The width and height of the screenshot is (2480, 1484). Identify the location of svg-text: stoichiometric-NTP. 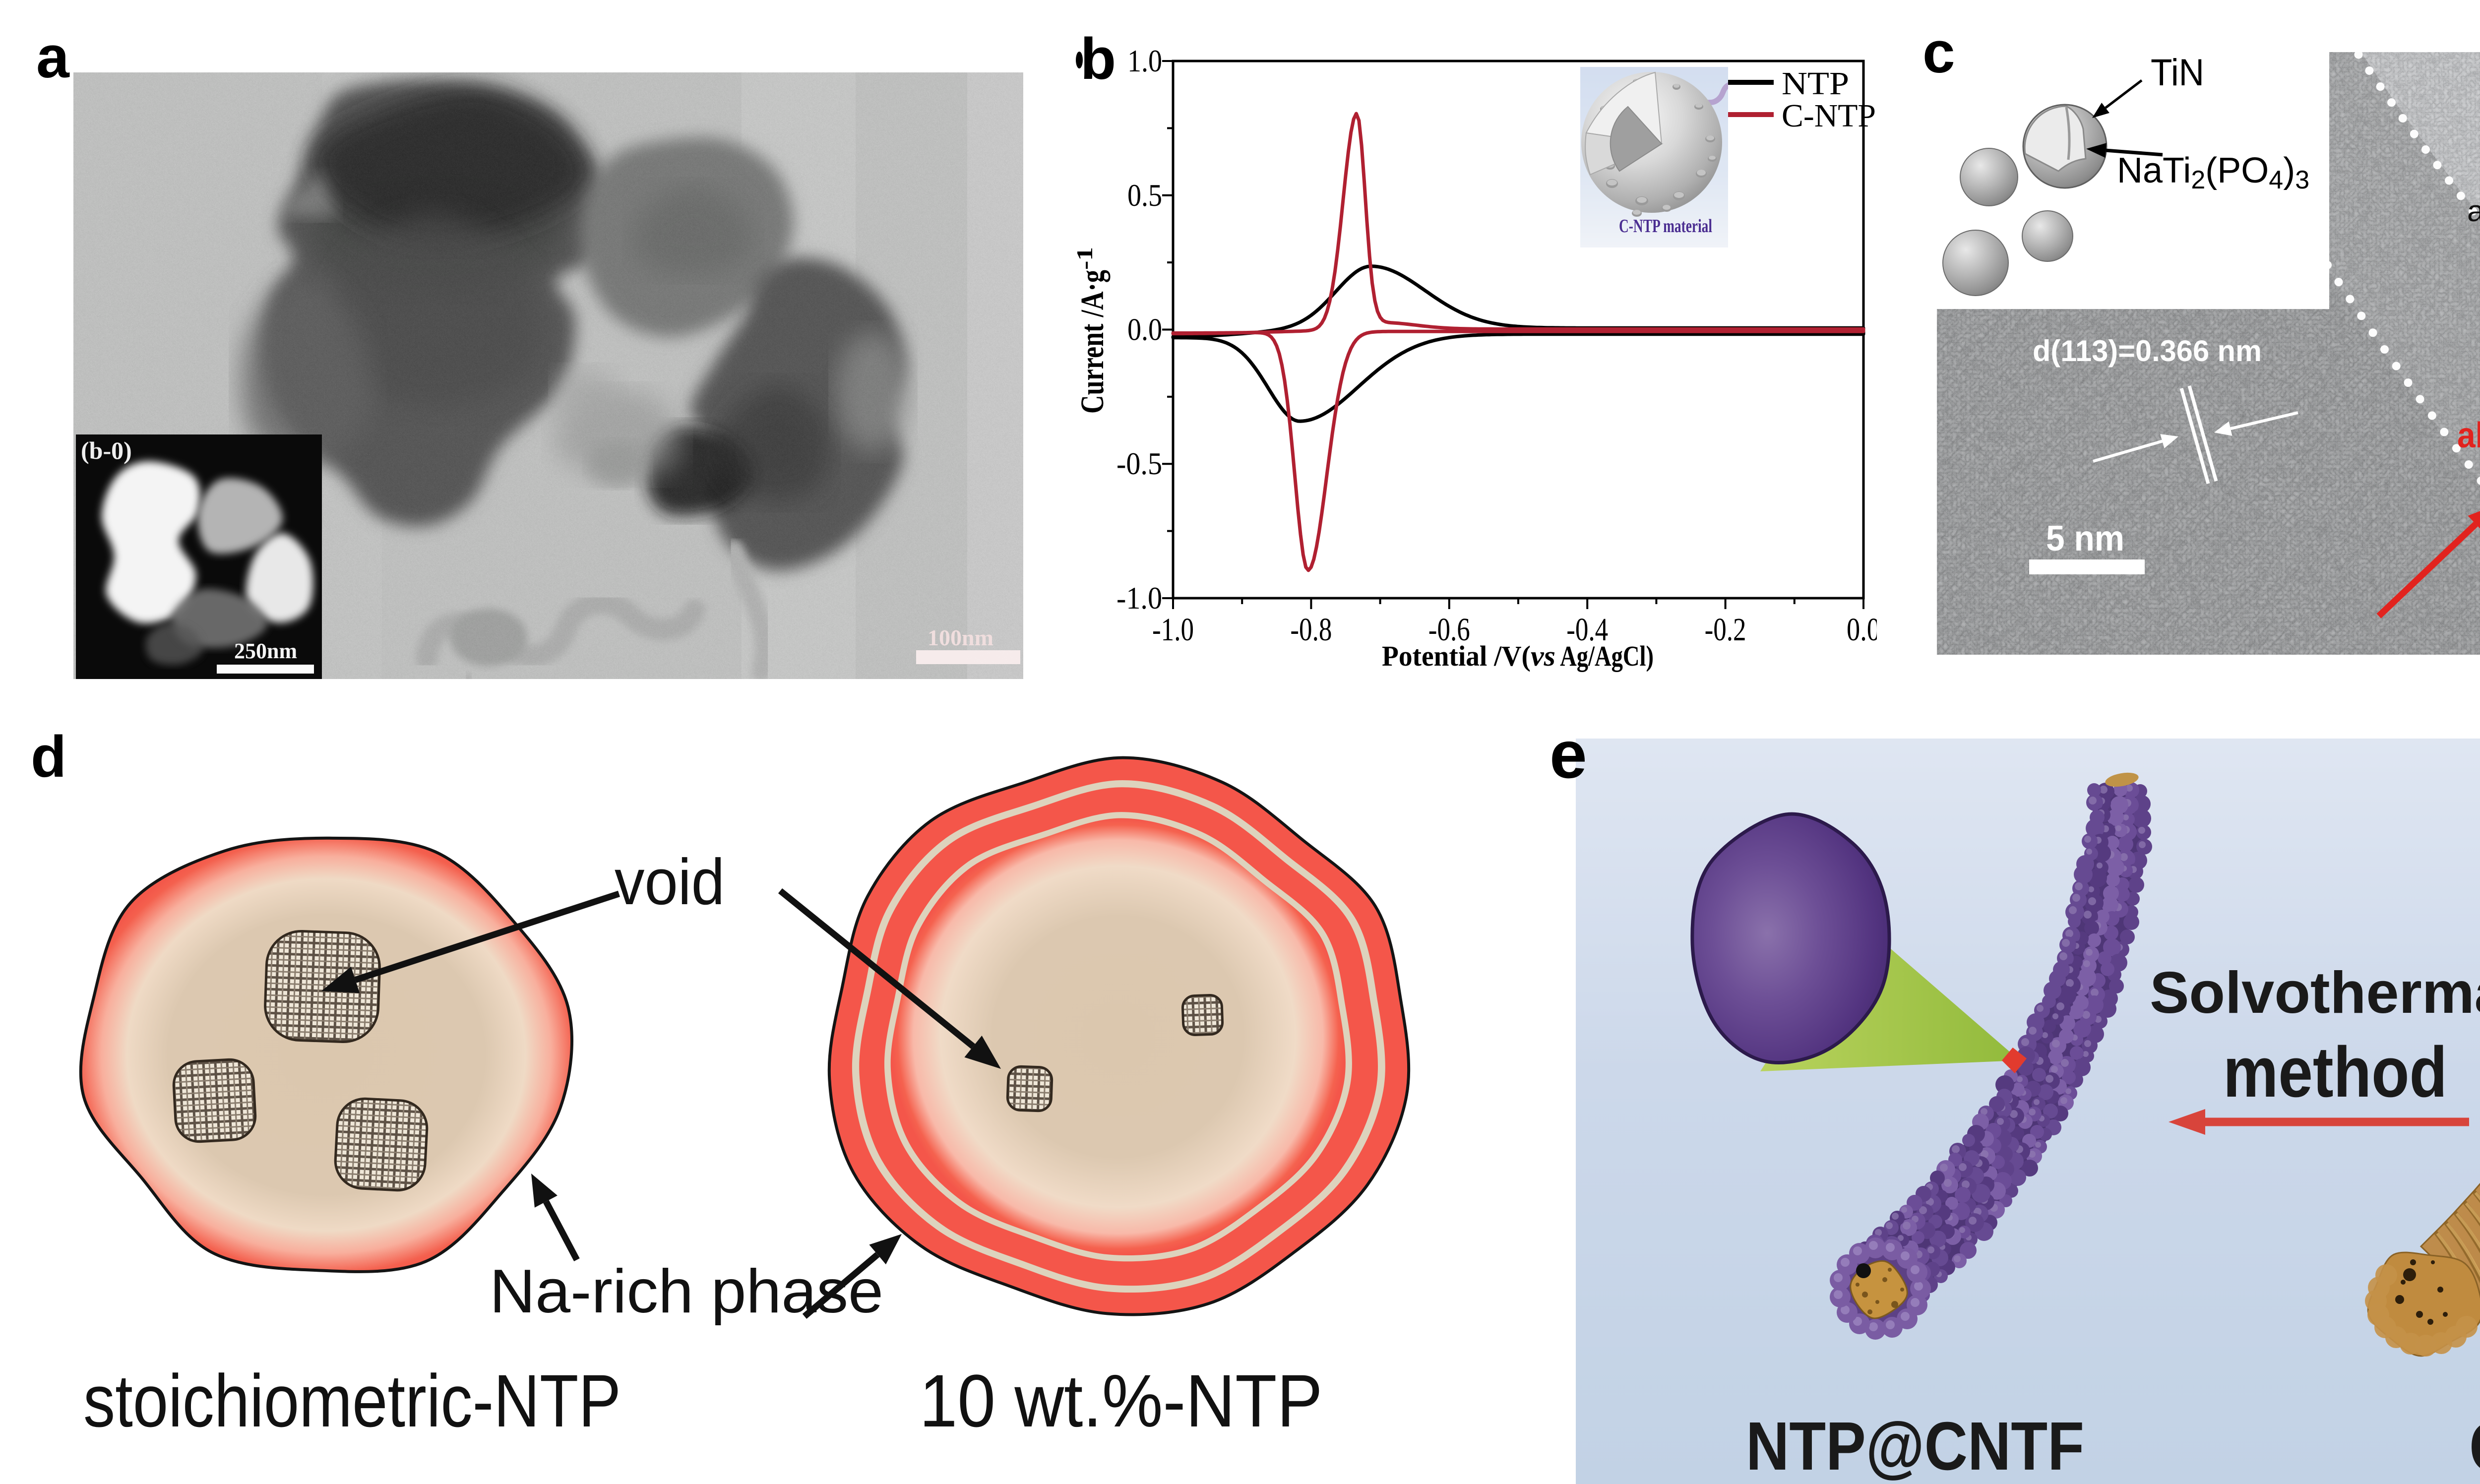
(352, 1400).